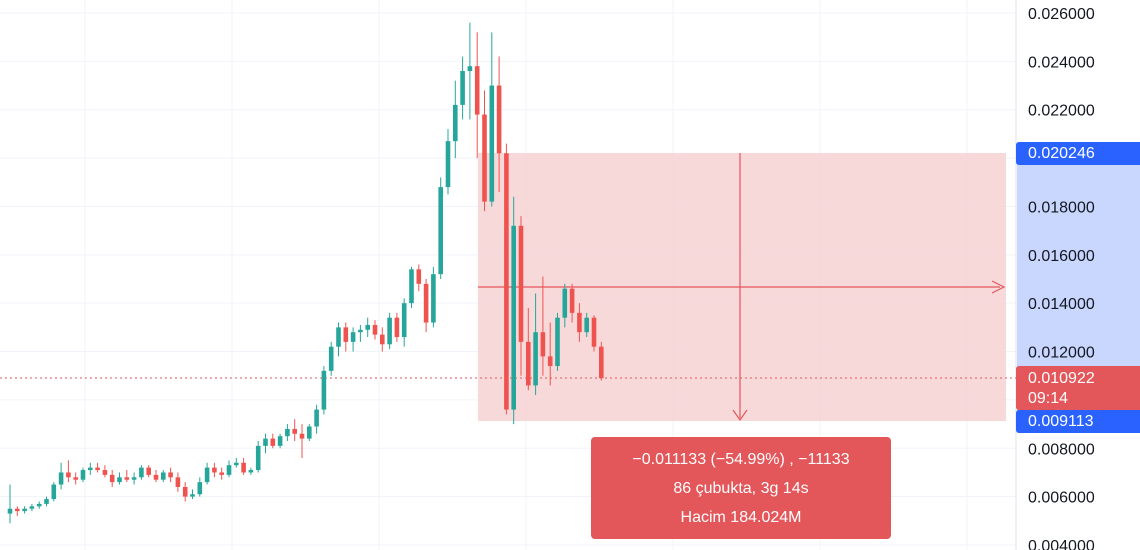 Image resolution: width=1140 pixels, height=550 pixels. Describe the element at coordinates (741, 459) in the screenshot. I see `measure-change-text: −0.011133 (−54.99%) , −11133` at that location.